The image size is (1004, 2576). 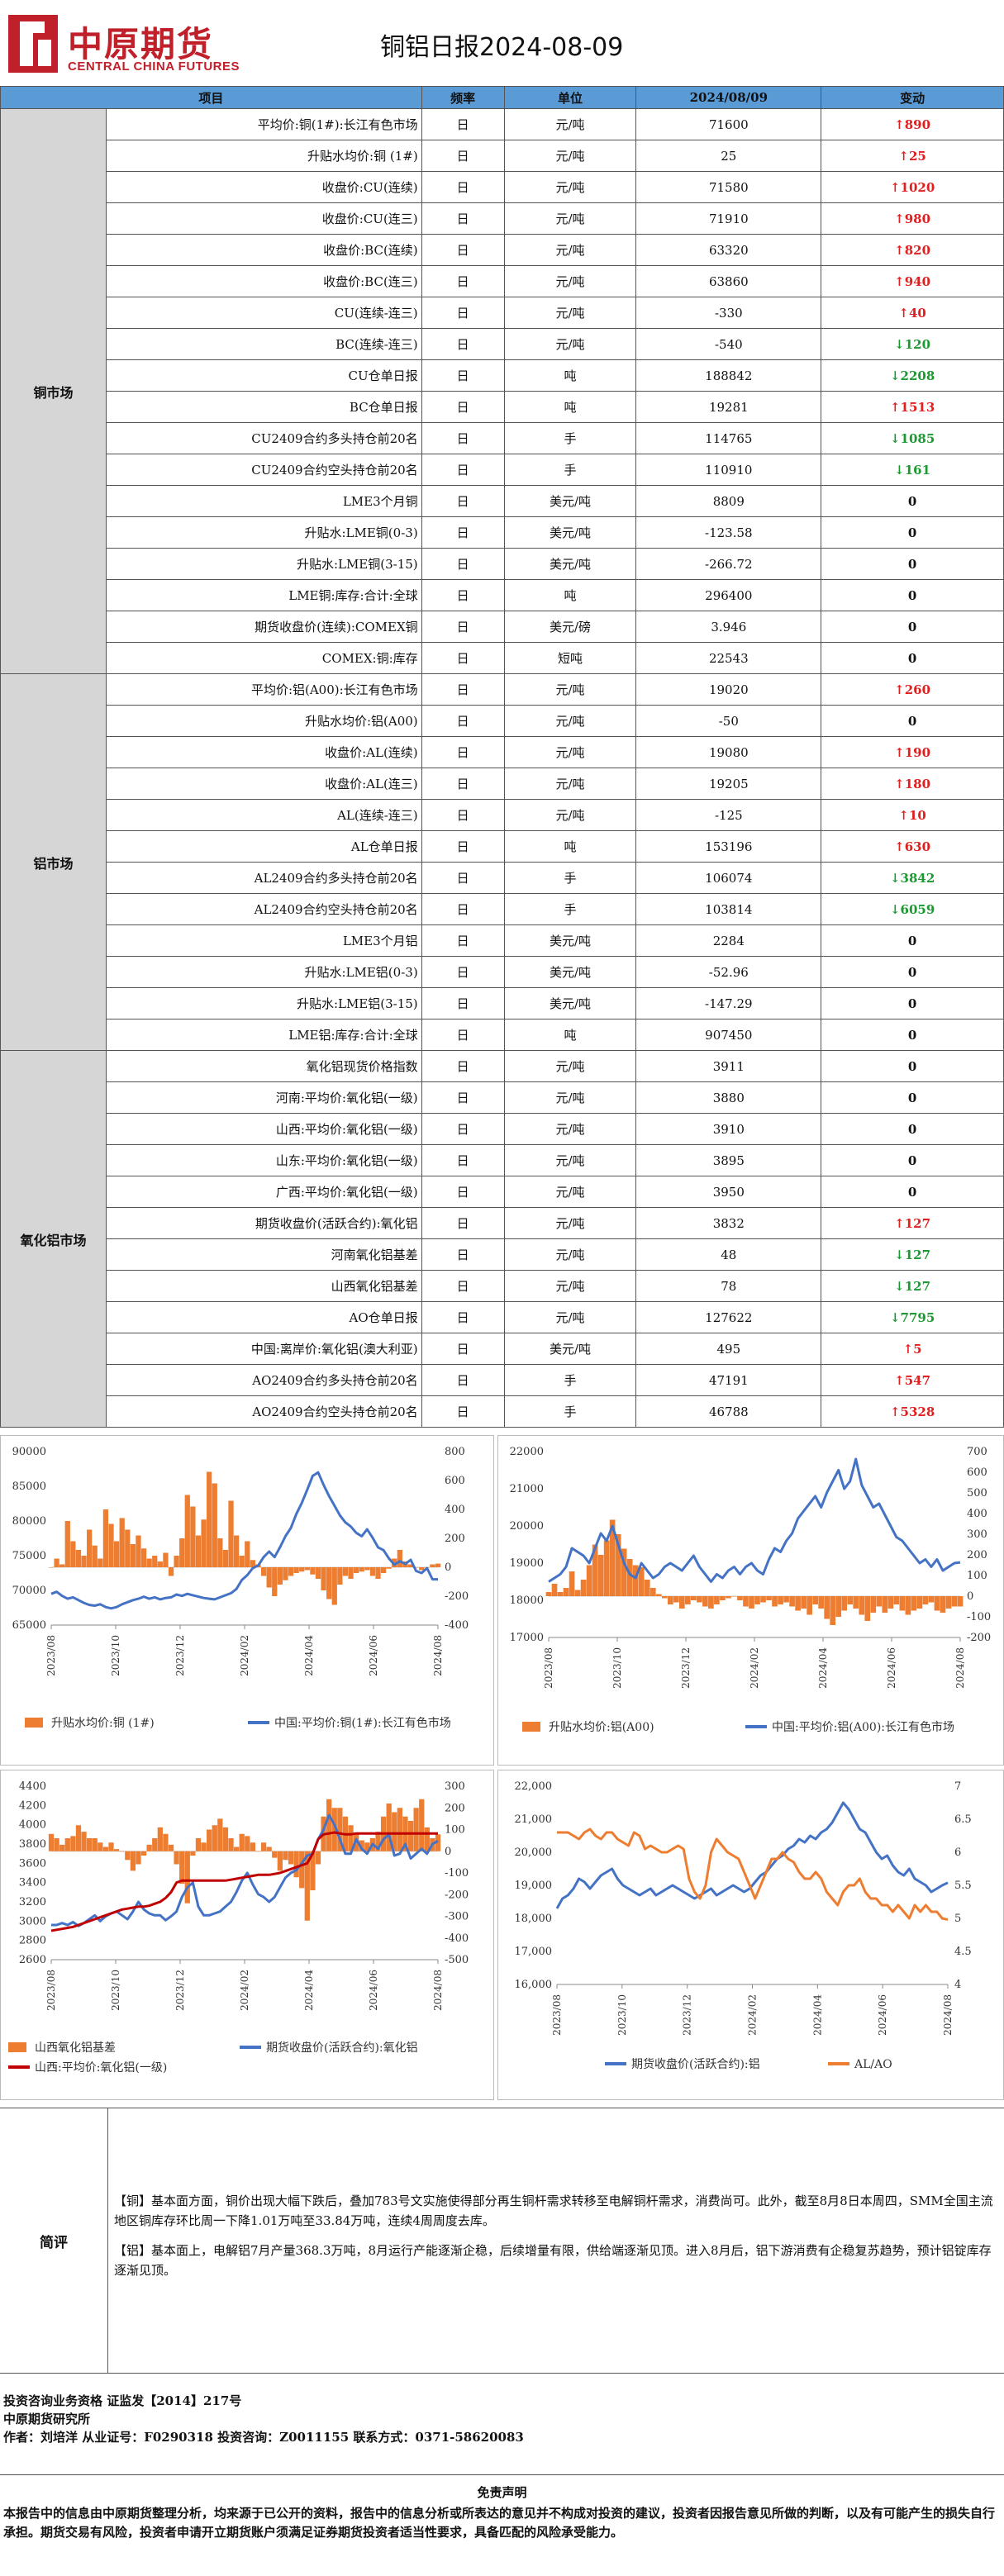 What do you see at coordinates (570, 878) in the screenshot?
I see `unit-cell: 手` at bounding box center [570, 878].